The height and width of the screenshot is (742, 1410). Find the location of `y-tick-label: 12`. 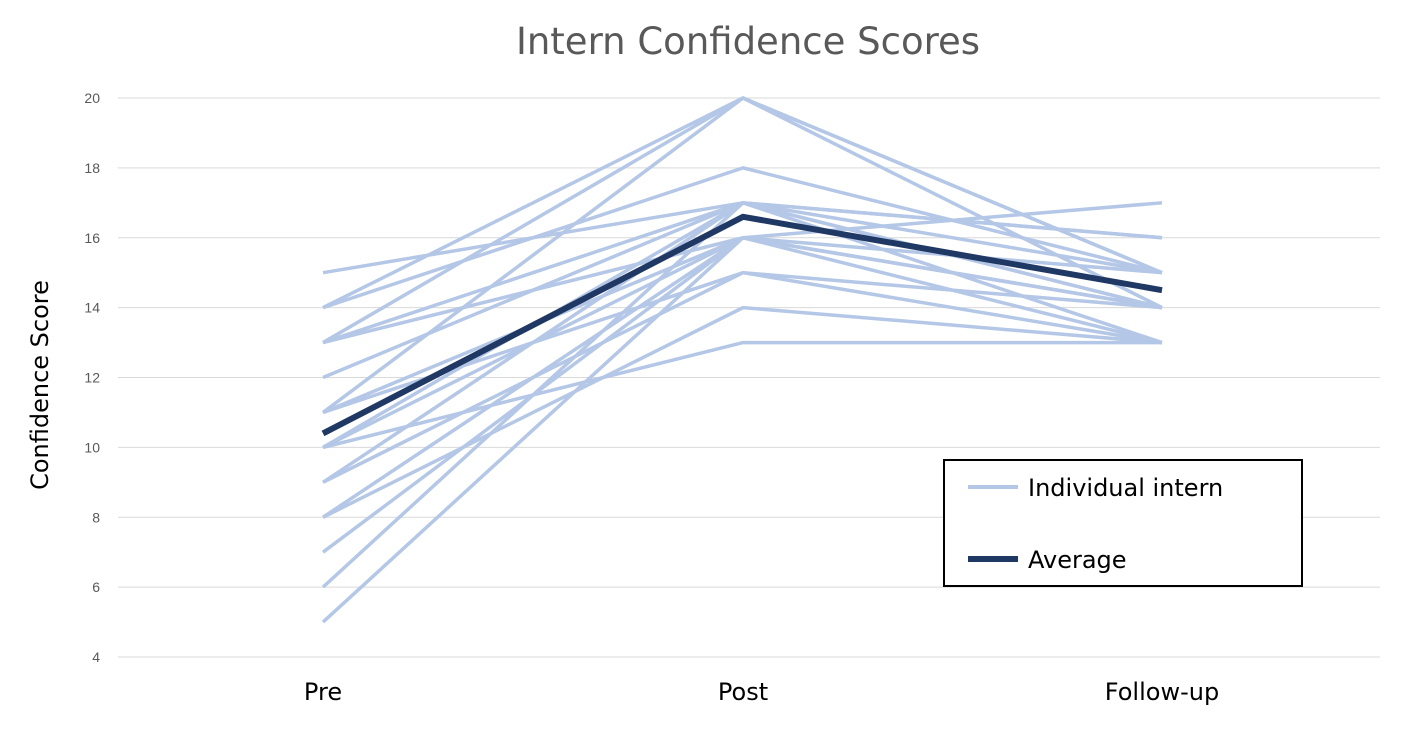

y-tick-label: 12 is located at coordinates (92, 378).